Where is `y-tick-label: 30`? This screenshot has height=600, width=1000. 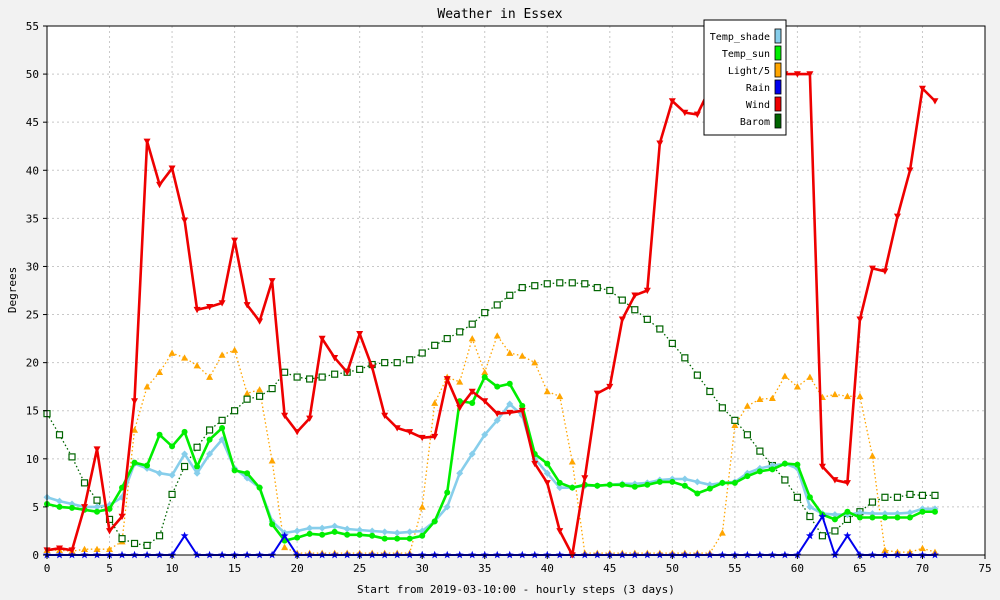 y-tick-label: 30 is located at coordinates (32, 266).